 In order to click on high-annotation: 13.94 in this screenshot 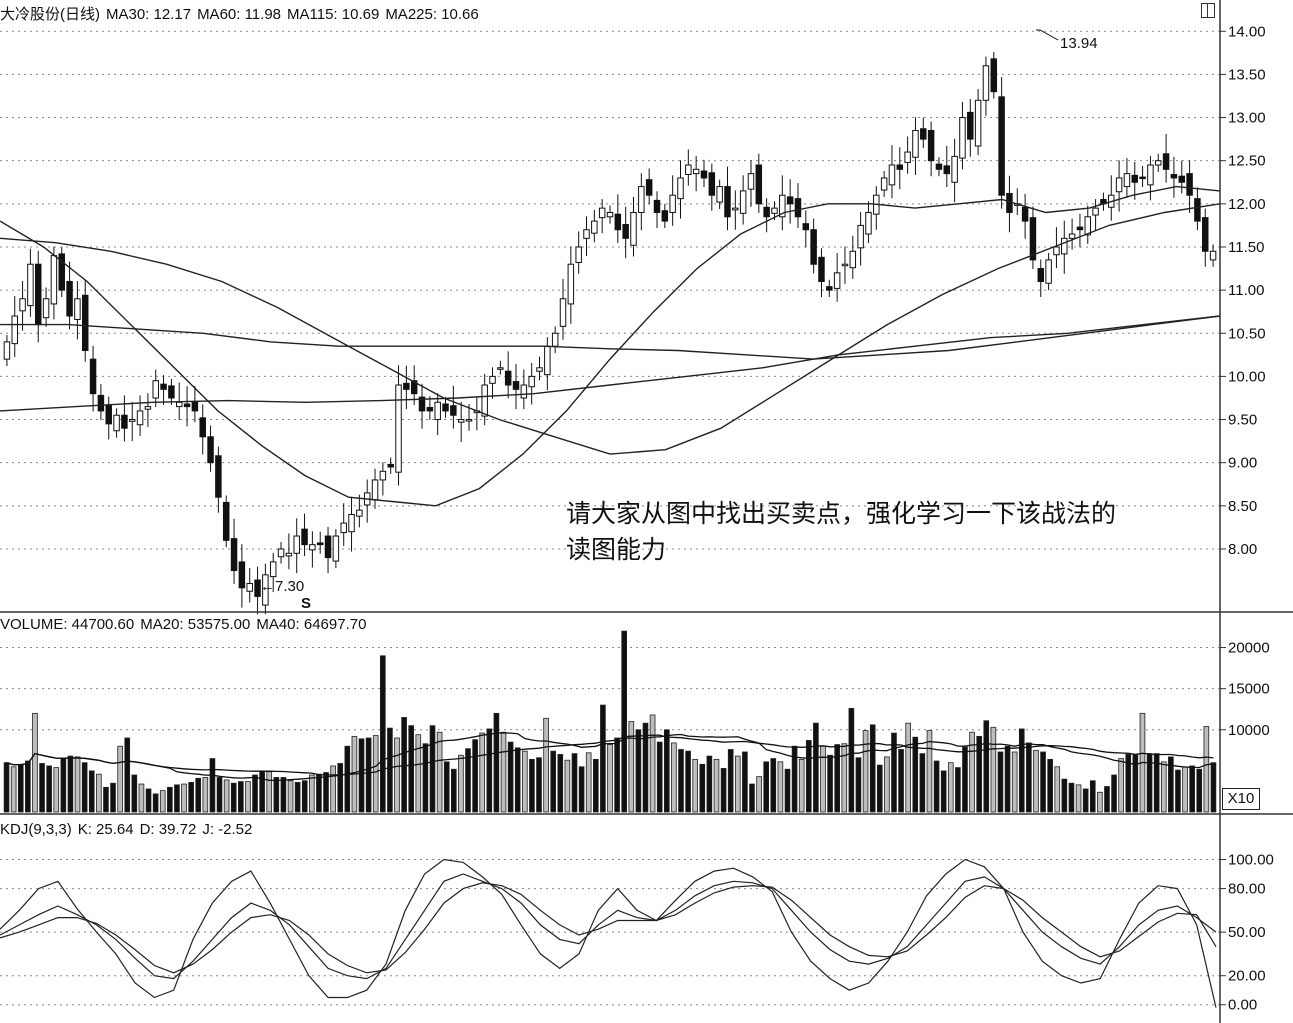, I will do `click(1079, 43)`.